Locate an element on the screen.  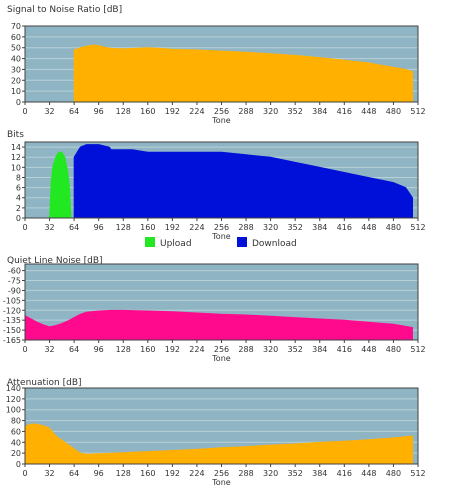
chart-title: Quiet Line Noise [dB] is located at coordinates (55, 261).